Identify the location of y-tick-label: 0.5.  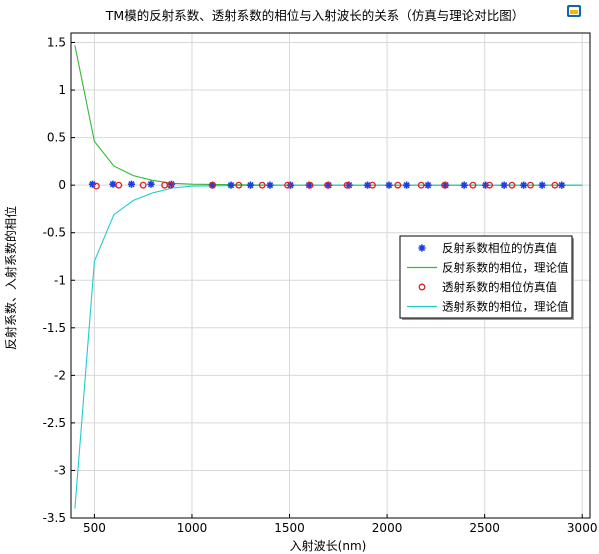
(56, 138).